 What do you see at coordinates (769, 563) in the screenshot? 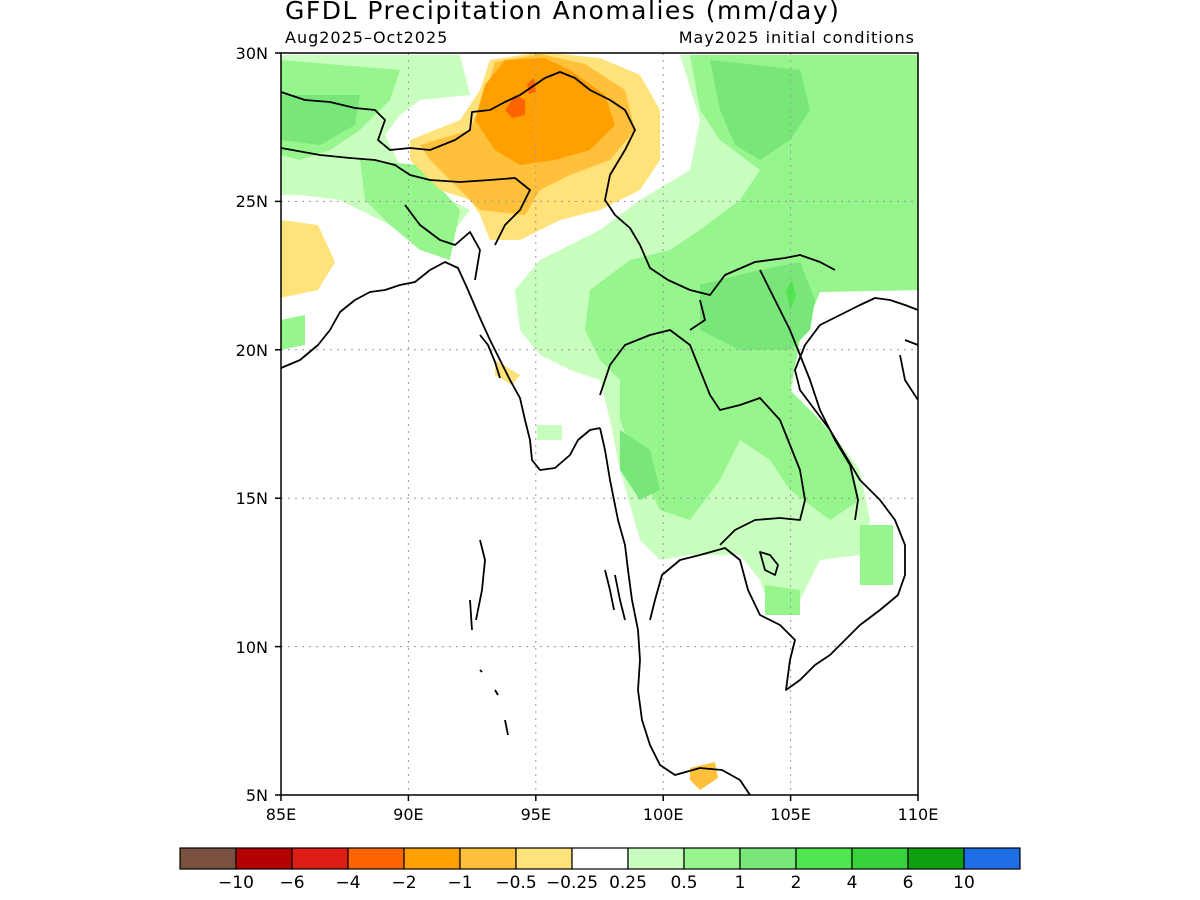
I see `tonle-sap-lake` at bounding box center [769, 563].